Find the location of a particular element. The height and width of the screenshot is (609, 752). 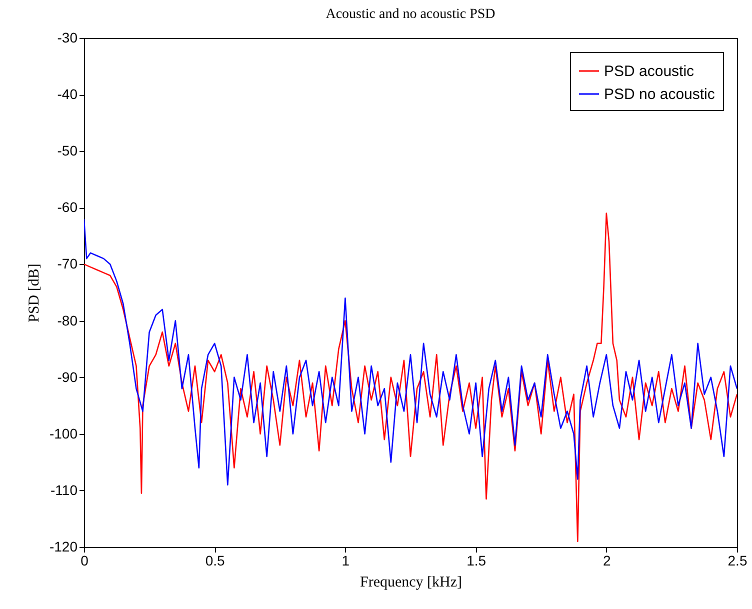

y-axis-title: PSD [dB] is located at coordinates (34, 293).